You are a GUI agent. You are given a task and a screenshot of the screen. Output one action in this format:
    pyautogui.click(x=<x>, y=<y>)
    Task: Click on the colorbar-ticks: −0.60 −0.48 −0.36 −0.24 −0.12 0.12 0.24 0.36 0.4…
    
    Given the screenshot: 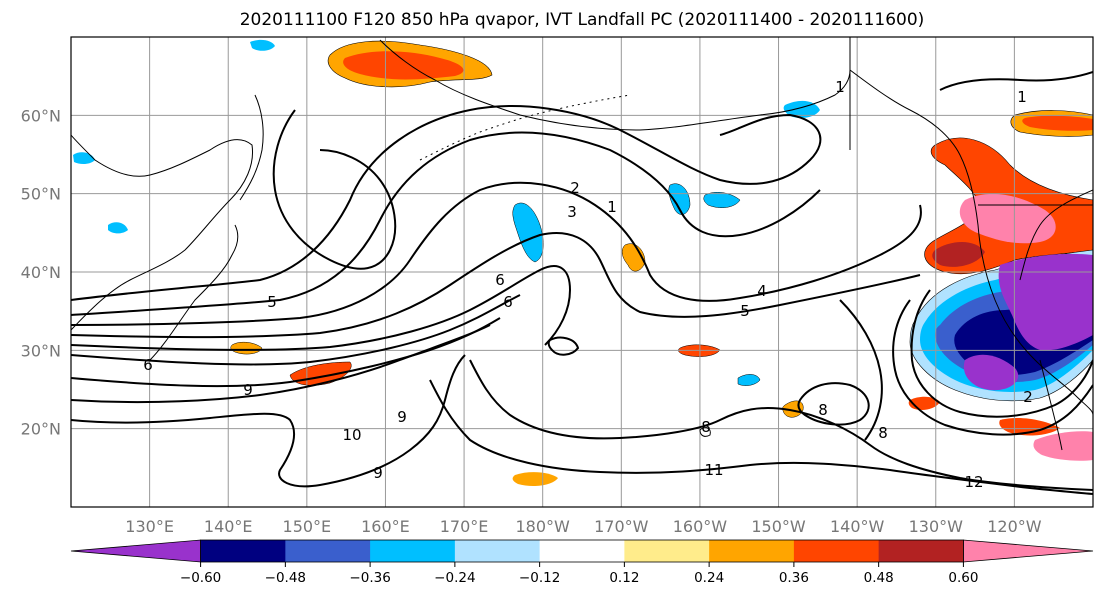 What is the action you would take?
    pyautogui.click(x=579, y=574)
    